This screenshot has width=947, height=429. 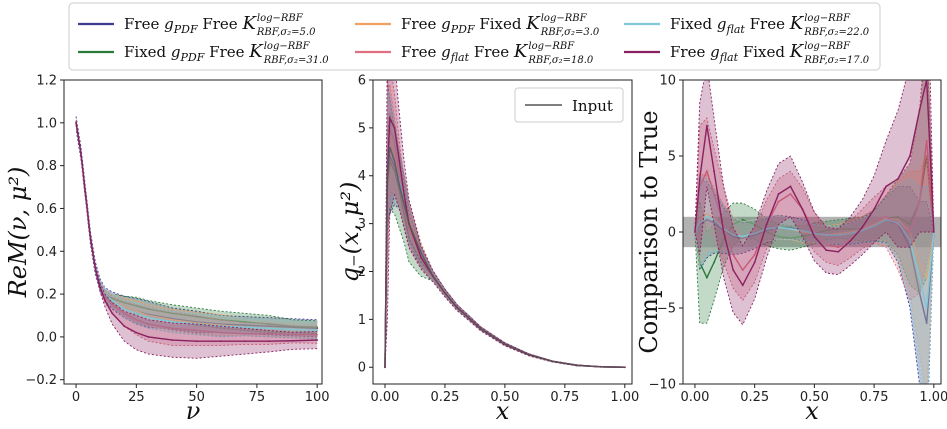 I want to click on x-tick-label: 0.25, so click(x=444, y=397).